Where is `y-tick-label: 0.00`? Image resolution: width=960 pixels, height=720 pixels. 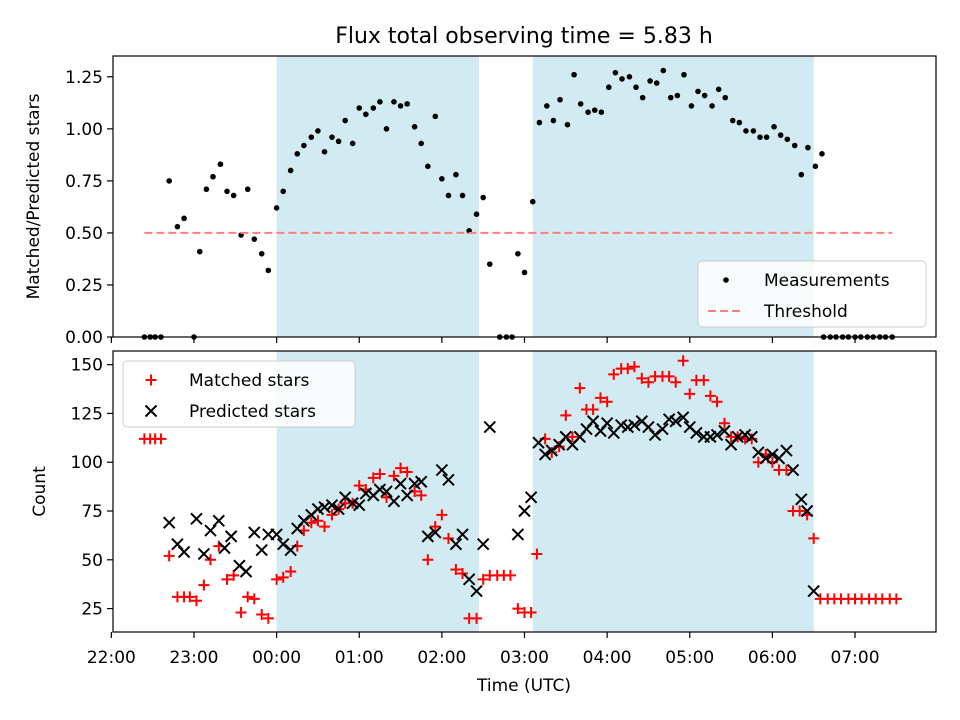
y-tick-label: 0.00 is located at coordinates (84, 338).